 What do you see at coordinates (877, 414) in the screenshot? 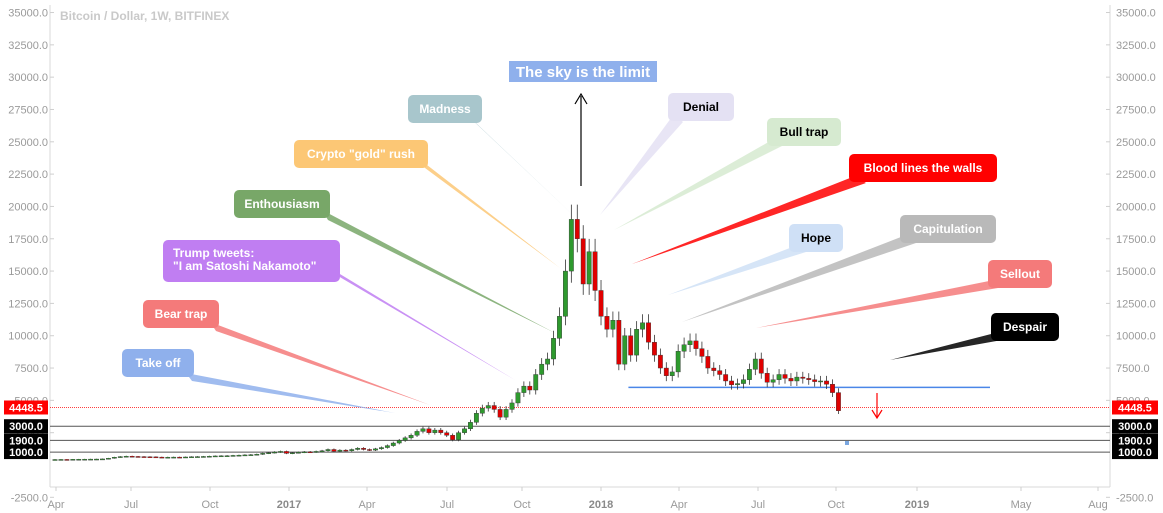
I see `down-arrow-head` at bounding box center [877, 414].